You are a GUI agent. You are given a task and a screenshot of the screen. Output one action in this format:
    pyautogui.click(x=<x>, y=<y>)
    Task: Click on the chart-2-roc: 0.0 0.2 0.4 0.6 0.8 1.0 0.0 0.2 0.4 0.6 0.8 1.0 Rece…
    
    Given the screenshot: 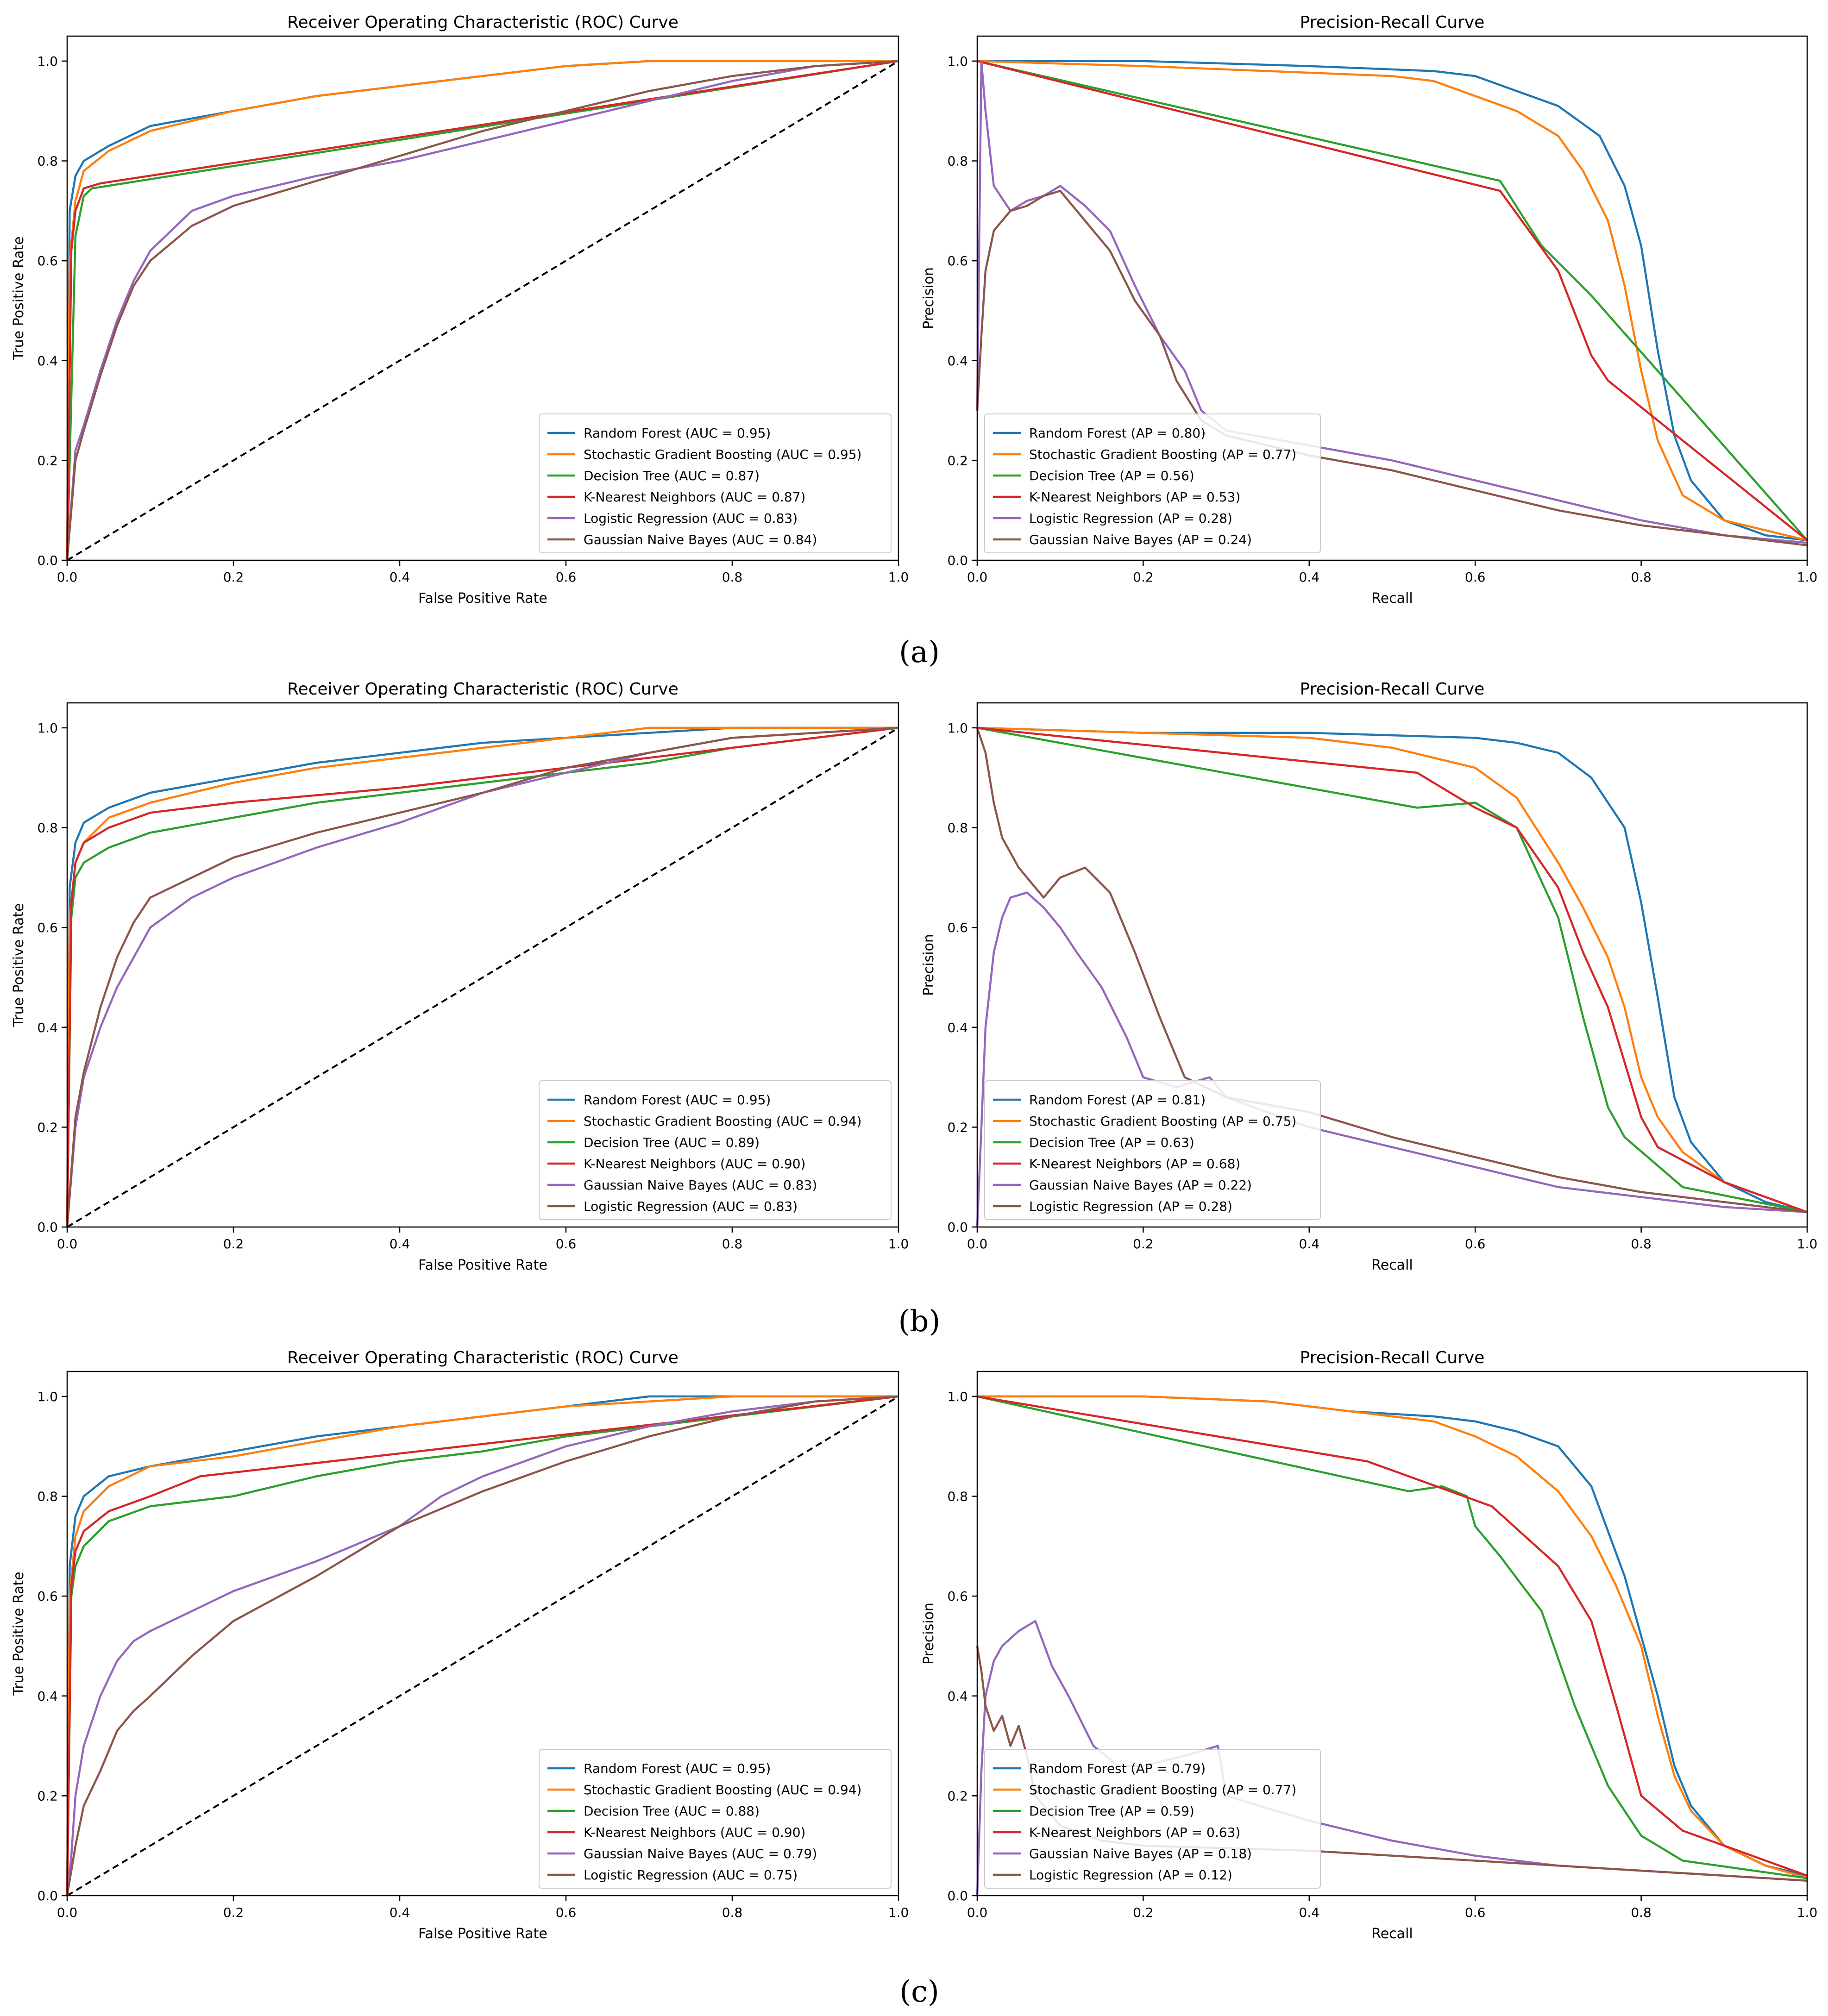 What is the action you would take?
    pyautogui.click(x=460, y=976)
    